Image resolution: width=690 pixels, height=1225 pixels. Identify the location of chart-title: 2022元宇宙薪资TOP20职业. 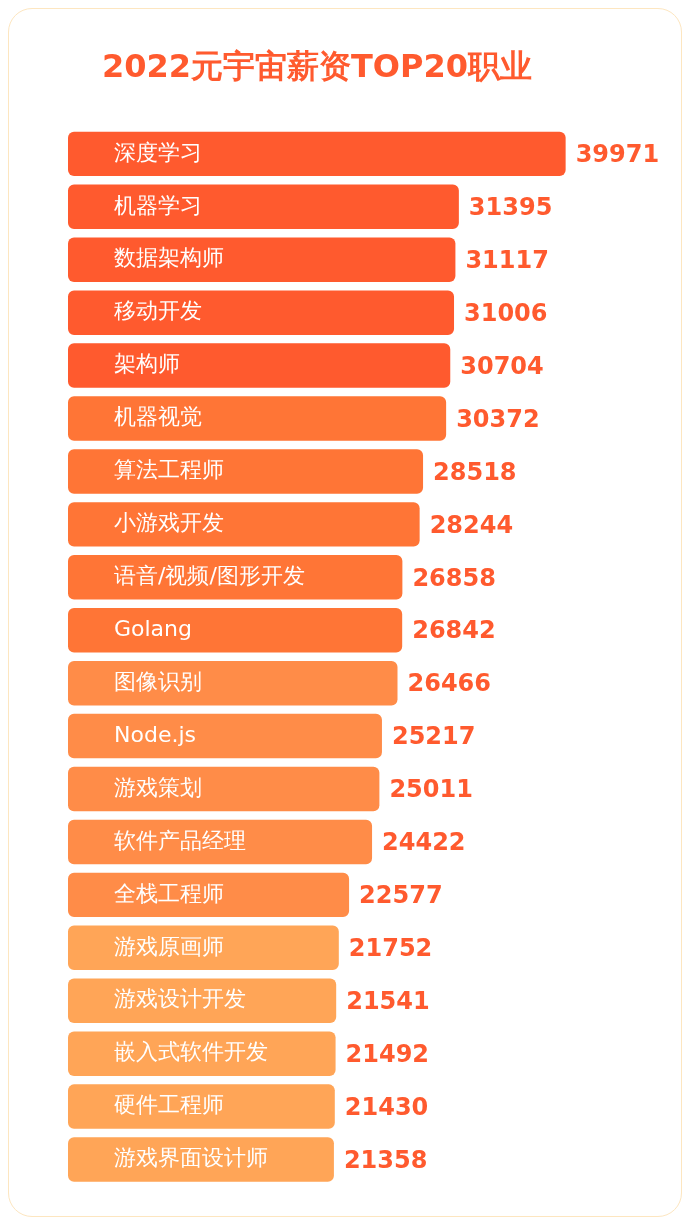
(317, 65).